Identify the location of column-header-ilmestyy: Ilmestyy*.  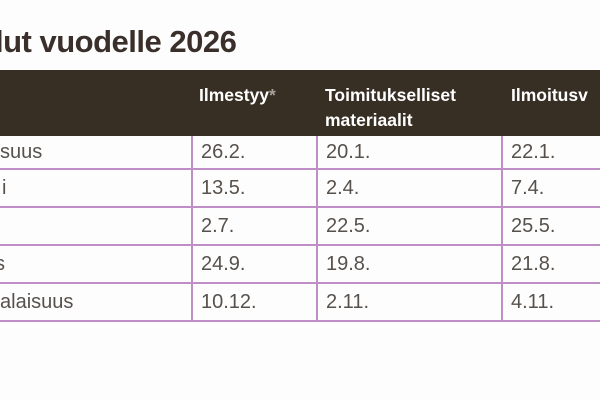
(253, 103).